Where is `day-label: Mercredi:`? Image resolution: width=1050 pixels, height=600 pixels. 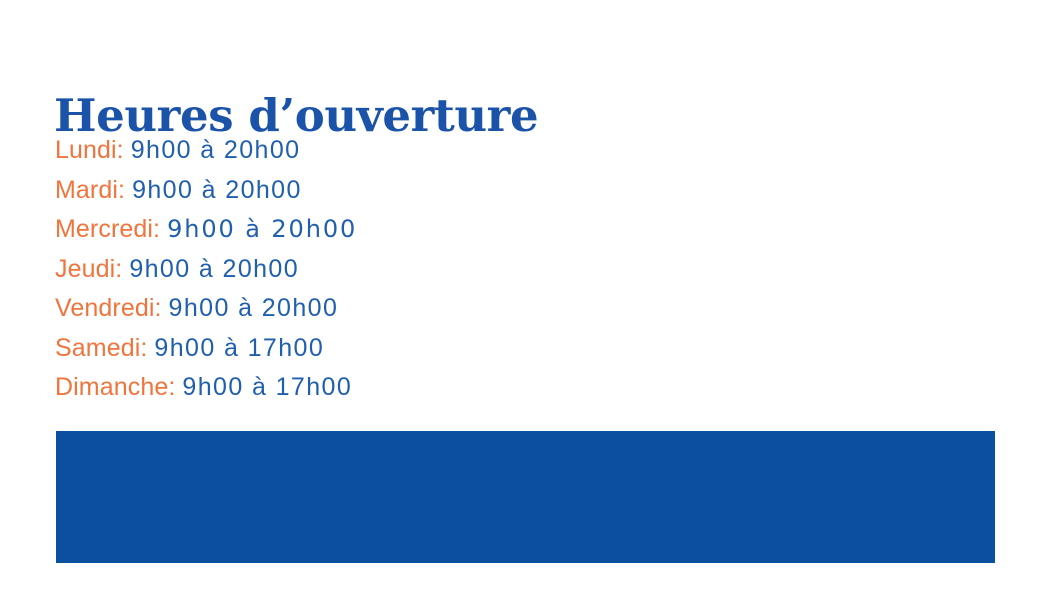
day-label: Mercredi: is located at coordinates (108, 229).